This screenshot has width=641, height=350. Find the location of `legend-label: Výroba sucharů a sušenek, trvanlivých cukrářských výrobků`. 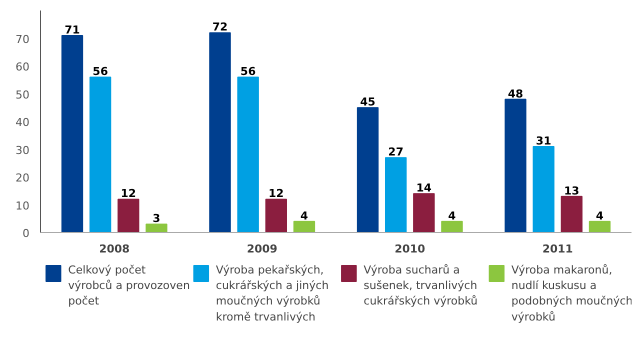

legend-label: Výroba sucharů a sušenek, trvanlivých cukrářských výrobků is located at coordinates (421, 286).